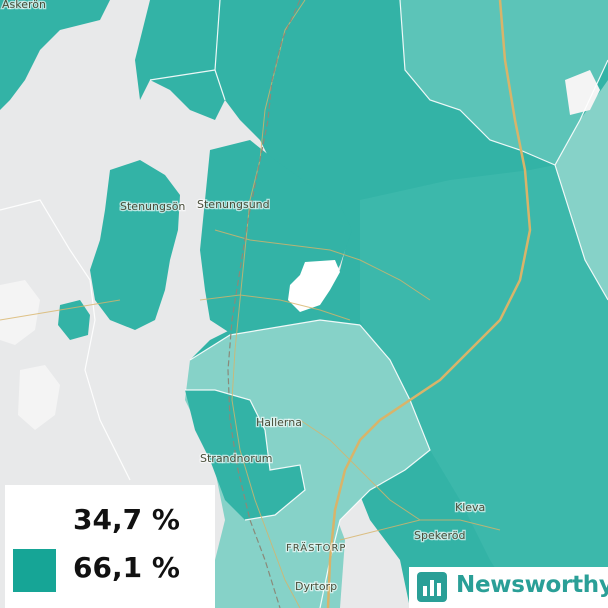 This screenshot has width=608, height=608. I want to click on district-far-east, so click(581, 190).